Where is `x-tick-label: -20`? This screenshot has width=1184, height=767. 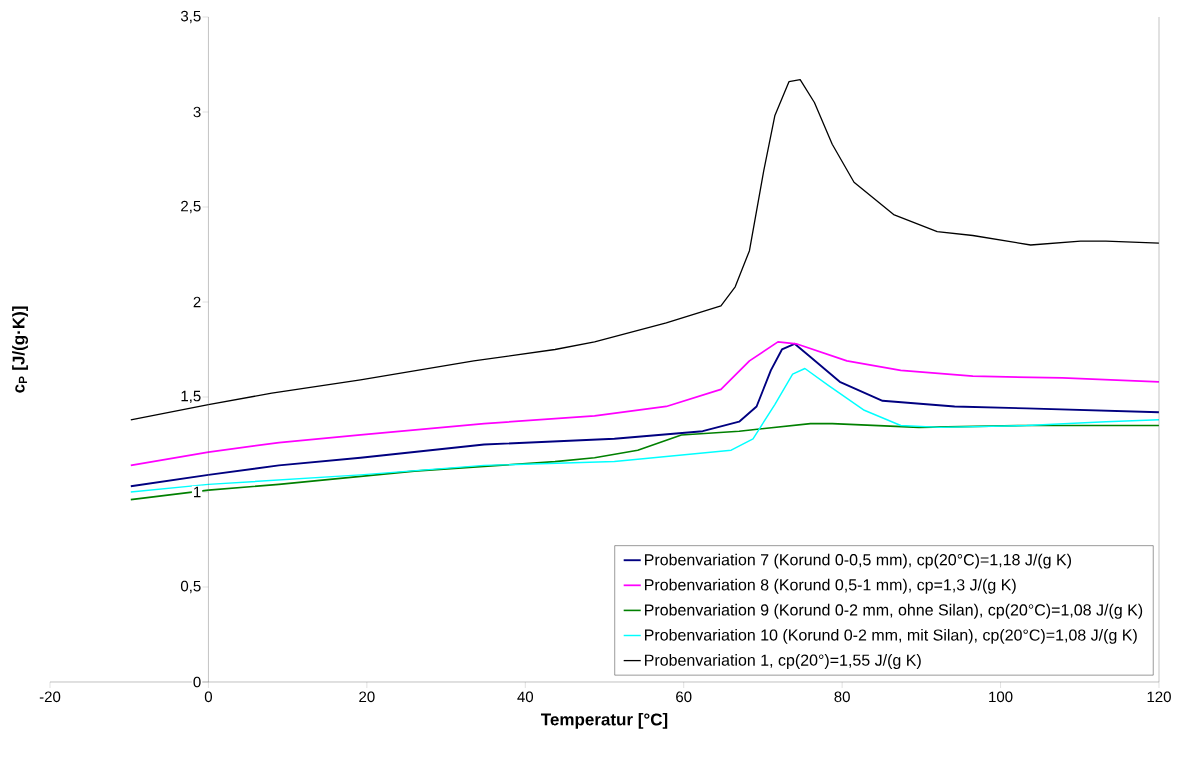 x-tick-label: -20 is located at coordinates (50, 697).